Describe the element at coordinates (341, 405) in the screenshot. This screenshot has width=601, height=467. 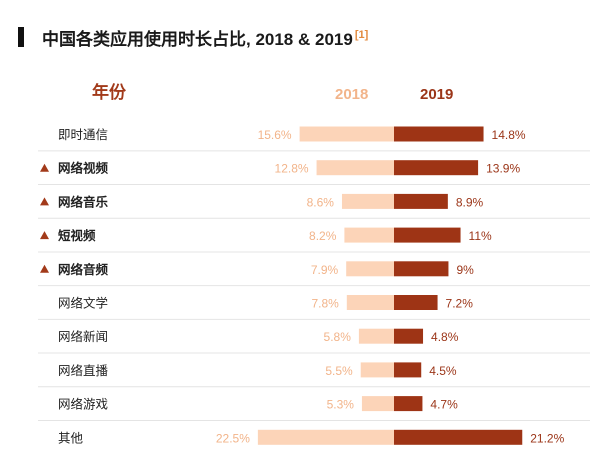
I see `value-label-2018: 5.3%` at that location.